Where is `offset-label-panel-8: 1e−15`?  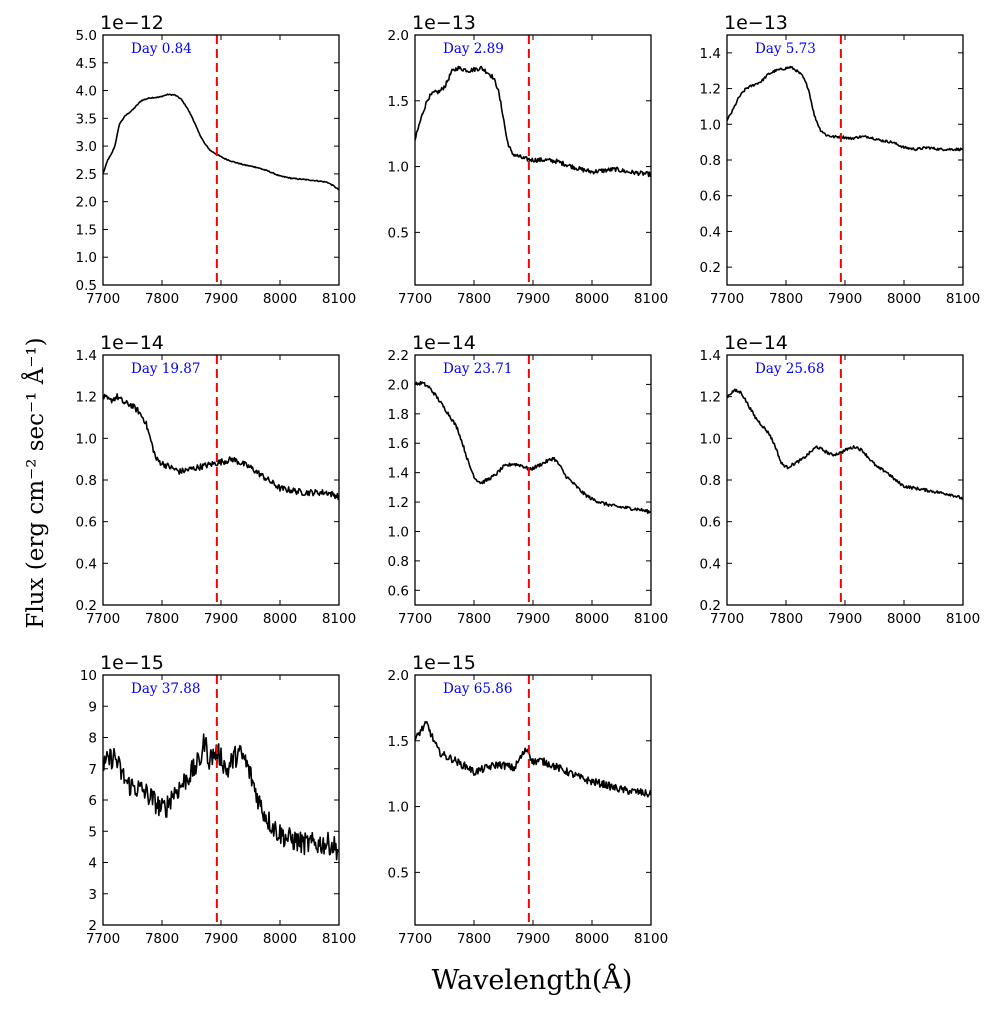 offset-label-panel-8: 1e−15 is located at coordinates (444, 663).